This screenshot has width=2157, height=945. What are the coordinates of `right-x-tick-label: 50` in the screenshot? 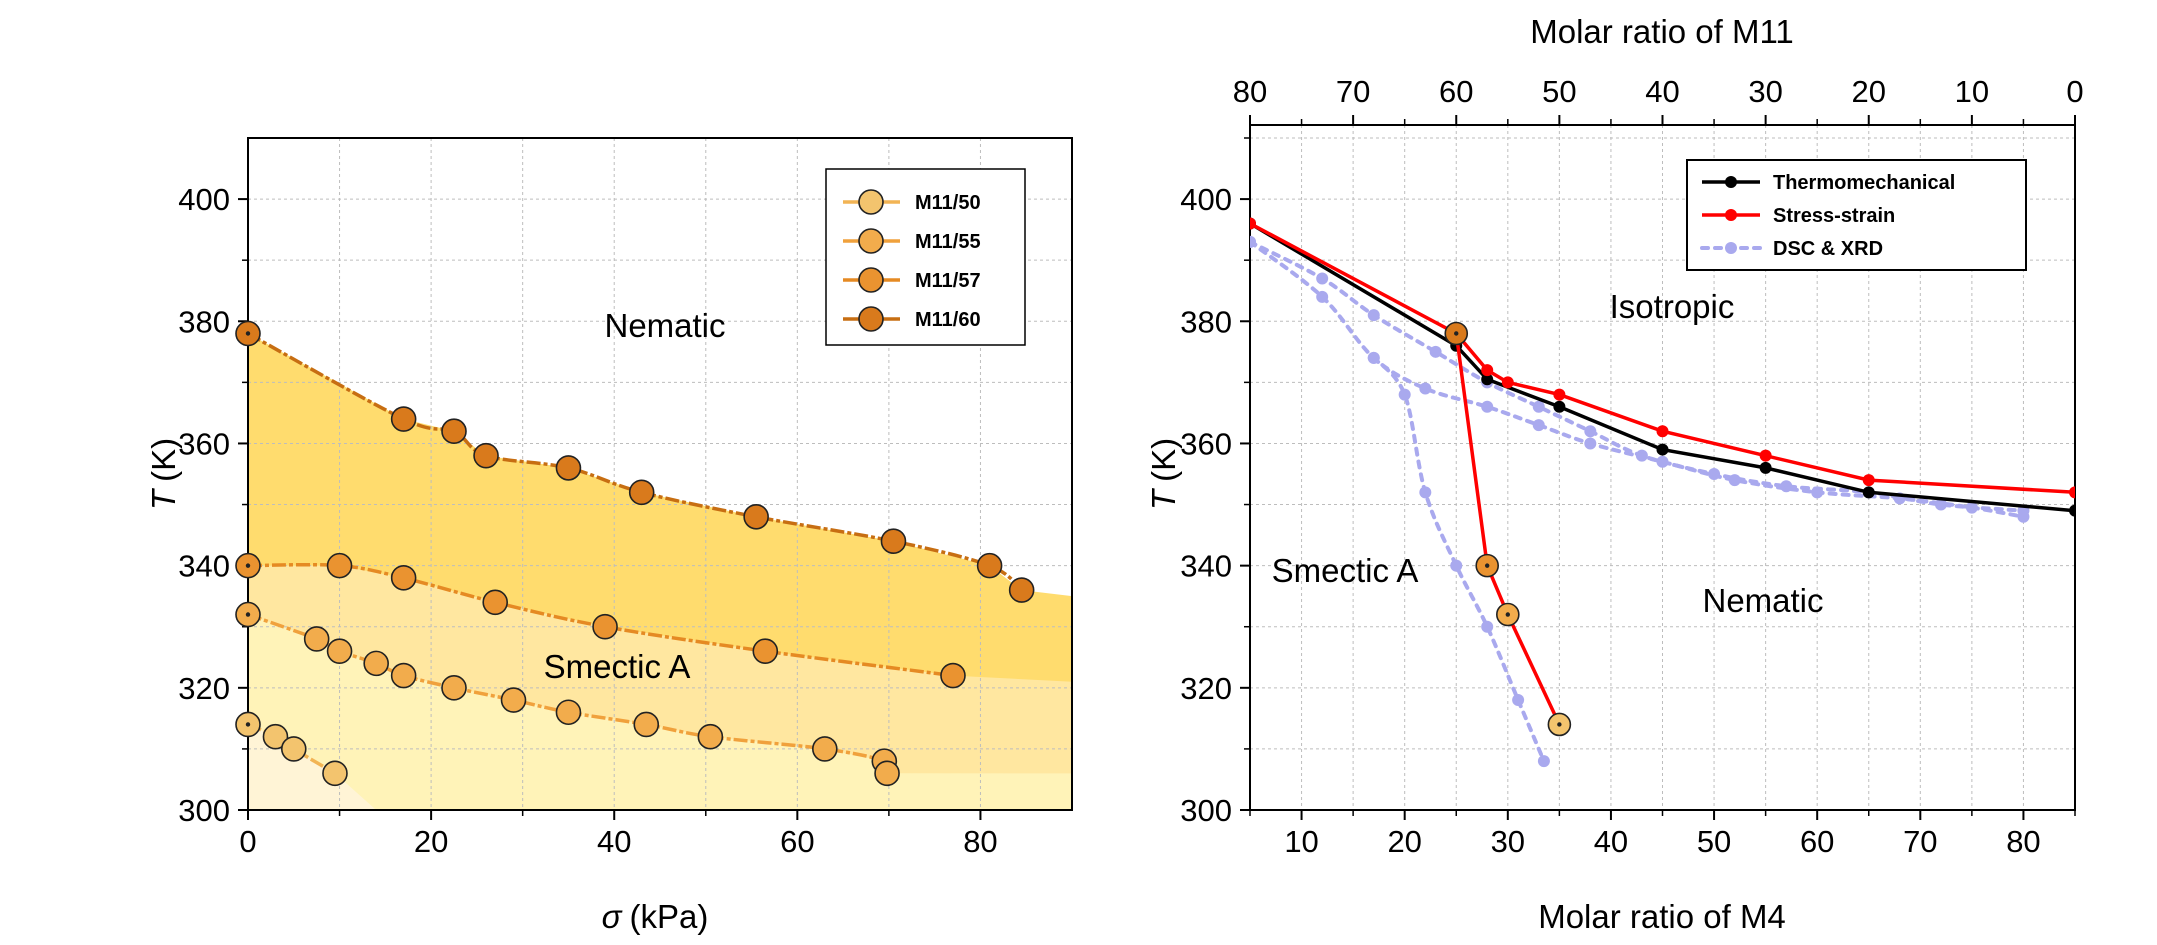 It's located at (1714, 841).